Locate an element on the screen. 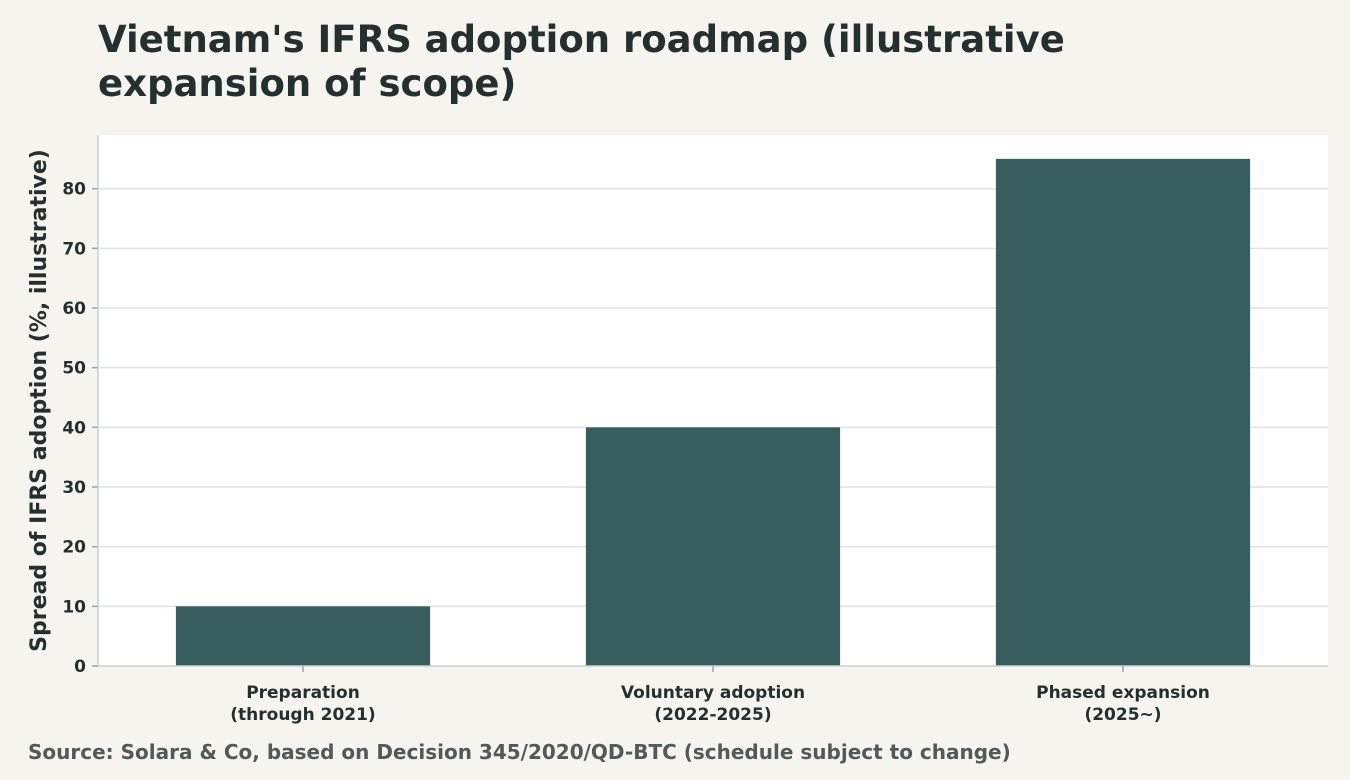  y-tick-label: 60 is located at coordinates (74, 309).